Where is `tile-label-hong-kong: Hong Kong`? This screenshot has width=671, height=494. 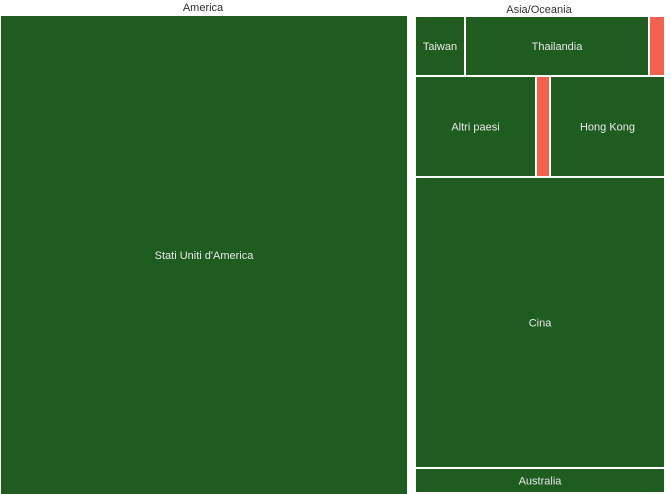
tile-label-hong-kong: Hong Kong is located at coordinates (607, 127).